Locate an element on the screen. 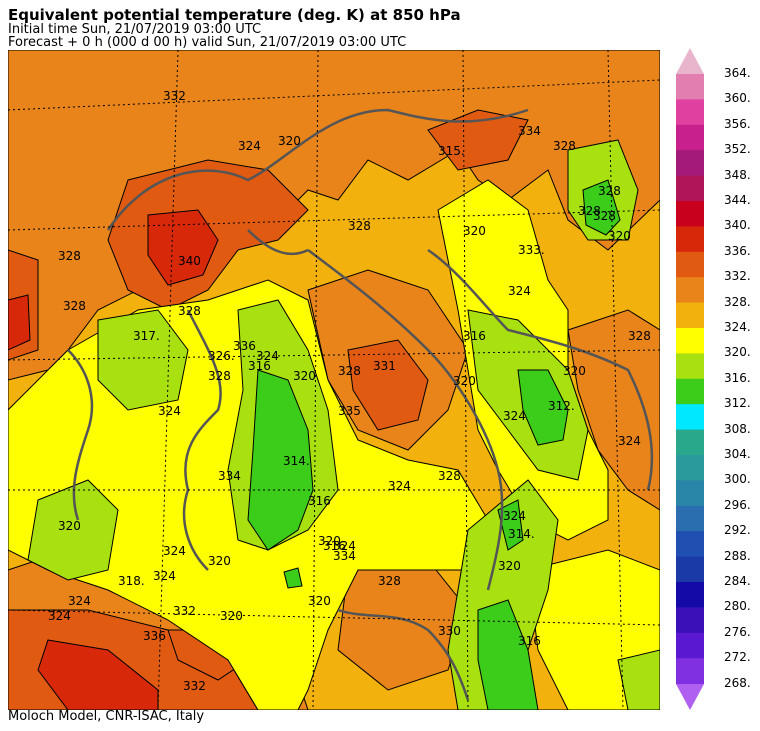 The height and width of the screenshot is (731, 760). field-region-312f is located at coordinates (293, 578).